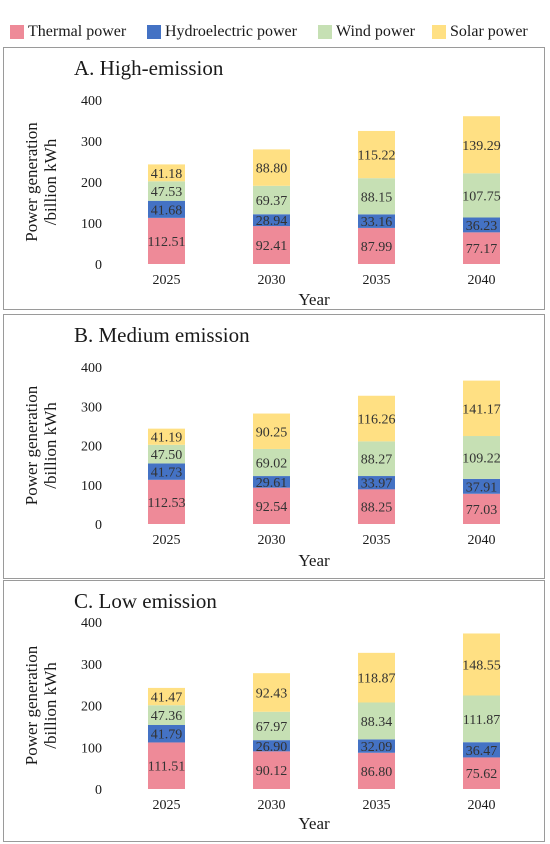  I want to click on data-label-solar-2030: 90.25, so click(272, 432).